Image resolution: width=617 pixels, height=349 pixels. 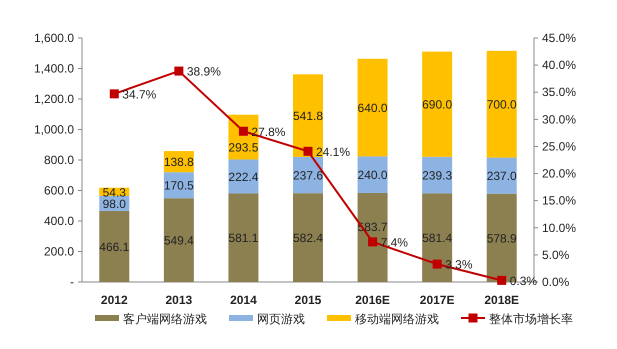 What do you see at coordinates (308, 175) in the screenshot?
I see `data-label: 237.6` at bounding box center [308, 175].